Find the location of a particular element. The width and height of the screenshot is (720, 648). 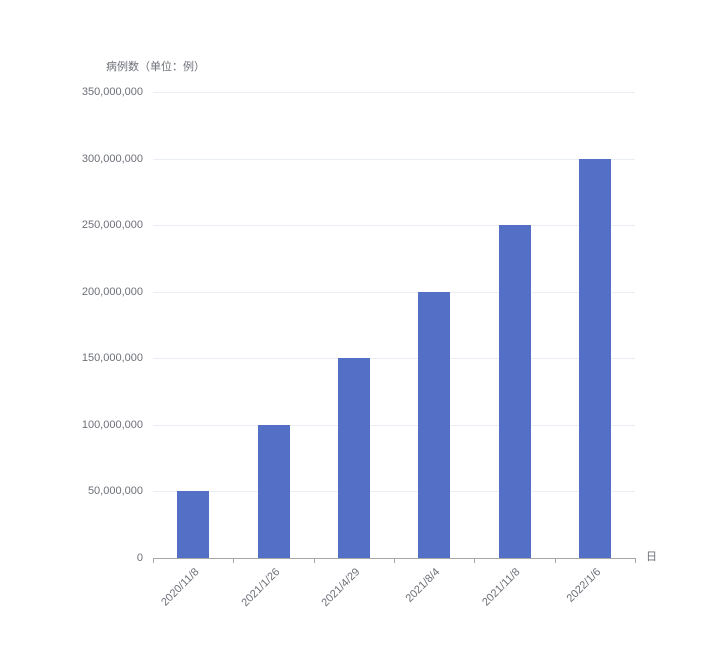

x-tick-label: 2020/11/8 is located at coordinates (180, 587).